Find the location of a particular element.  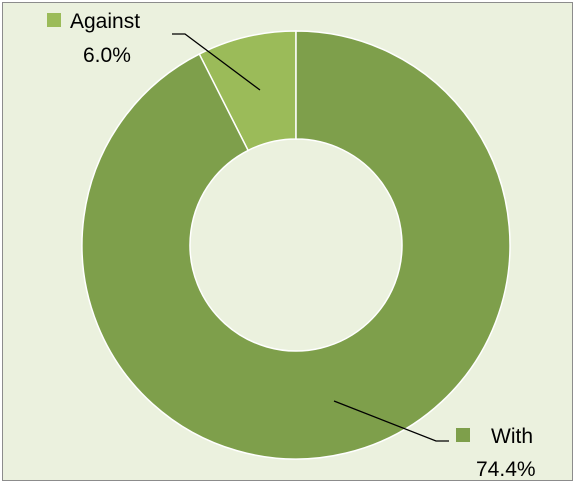

slice-name-with: With is located at coordinates (512, 436).